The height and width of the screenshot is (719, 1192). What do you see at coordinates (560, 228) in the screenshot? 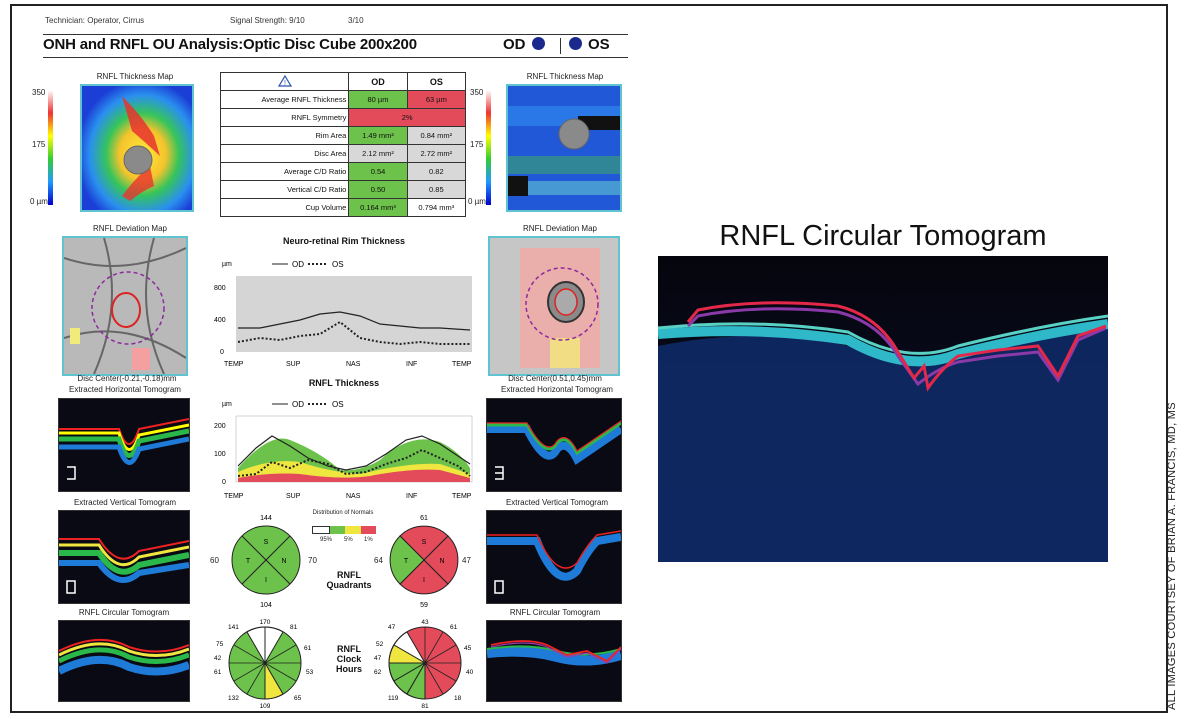
I see `os-deviation-caption: RNFL Deviation Map` at bounding box center [560, 228].